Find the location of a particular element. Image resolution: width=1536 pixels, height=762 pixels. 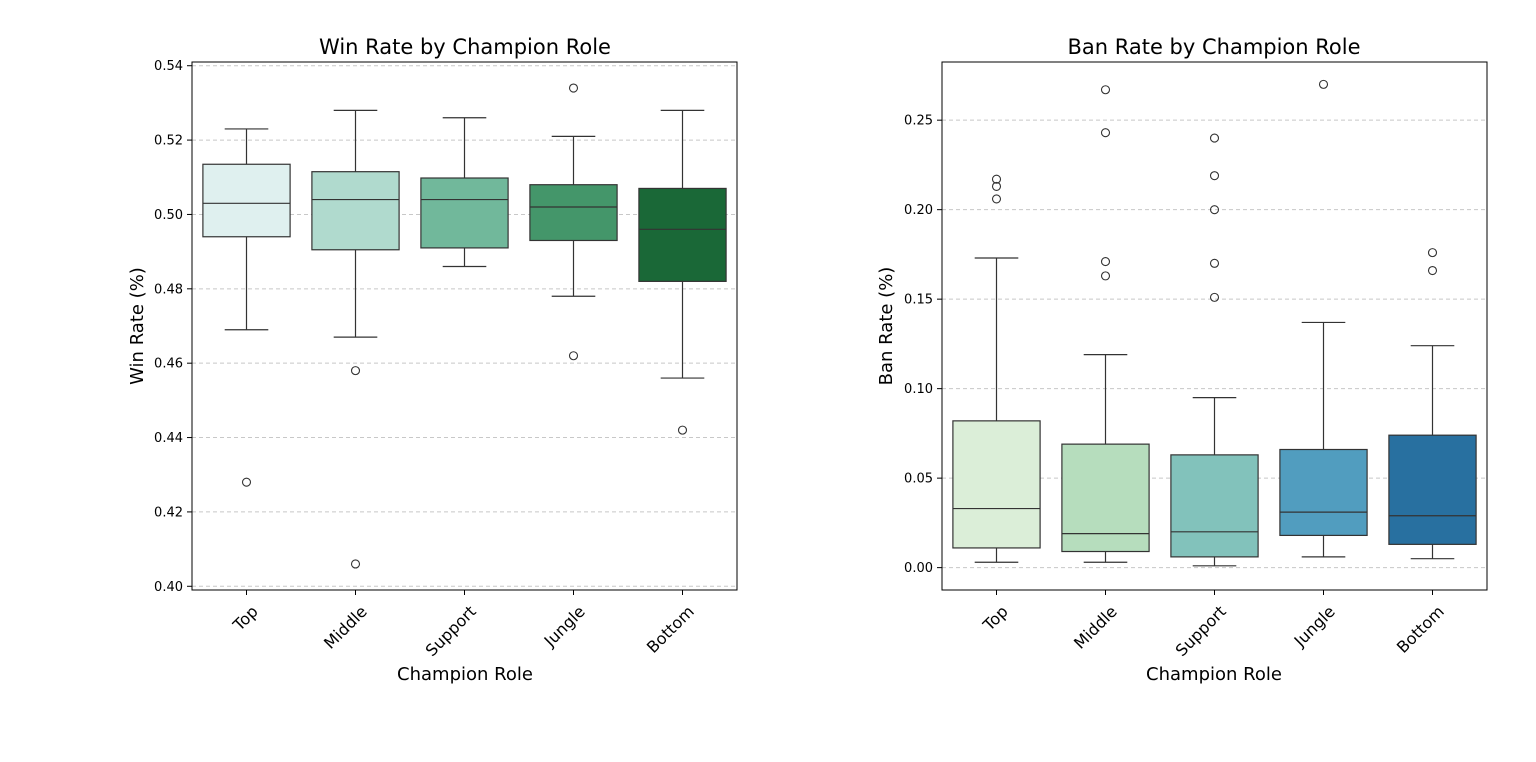

y-tick-label: 0.20 is located at coordinates (918, 210).